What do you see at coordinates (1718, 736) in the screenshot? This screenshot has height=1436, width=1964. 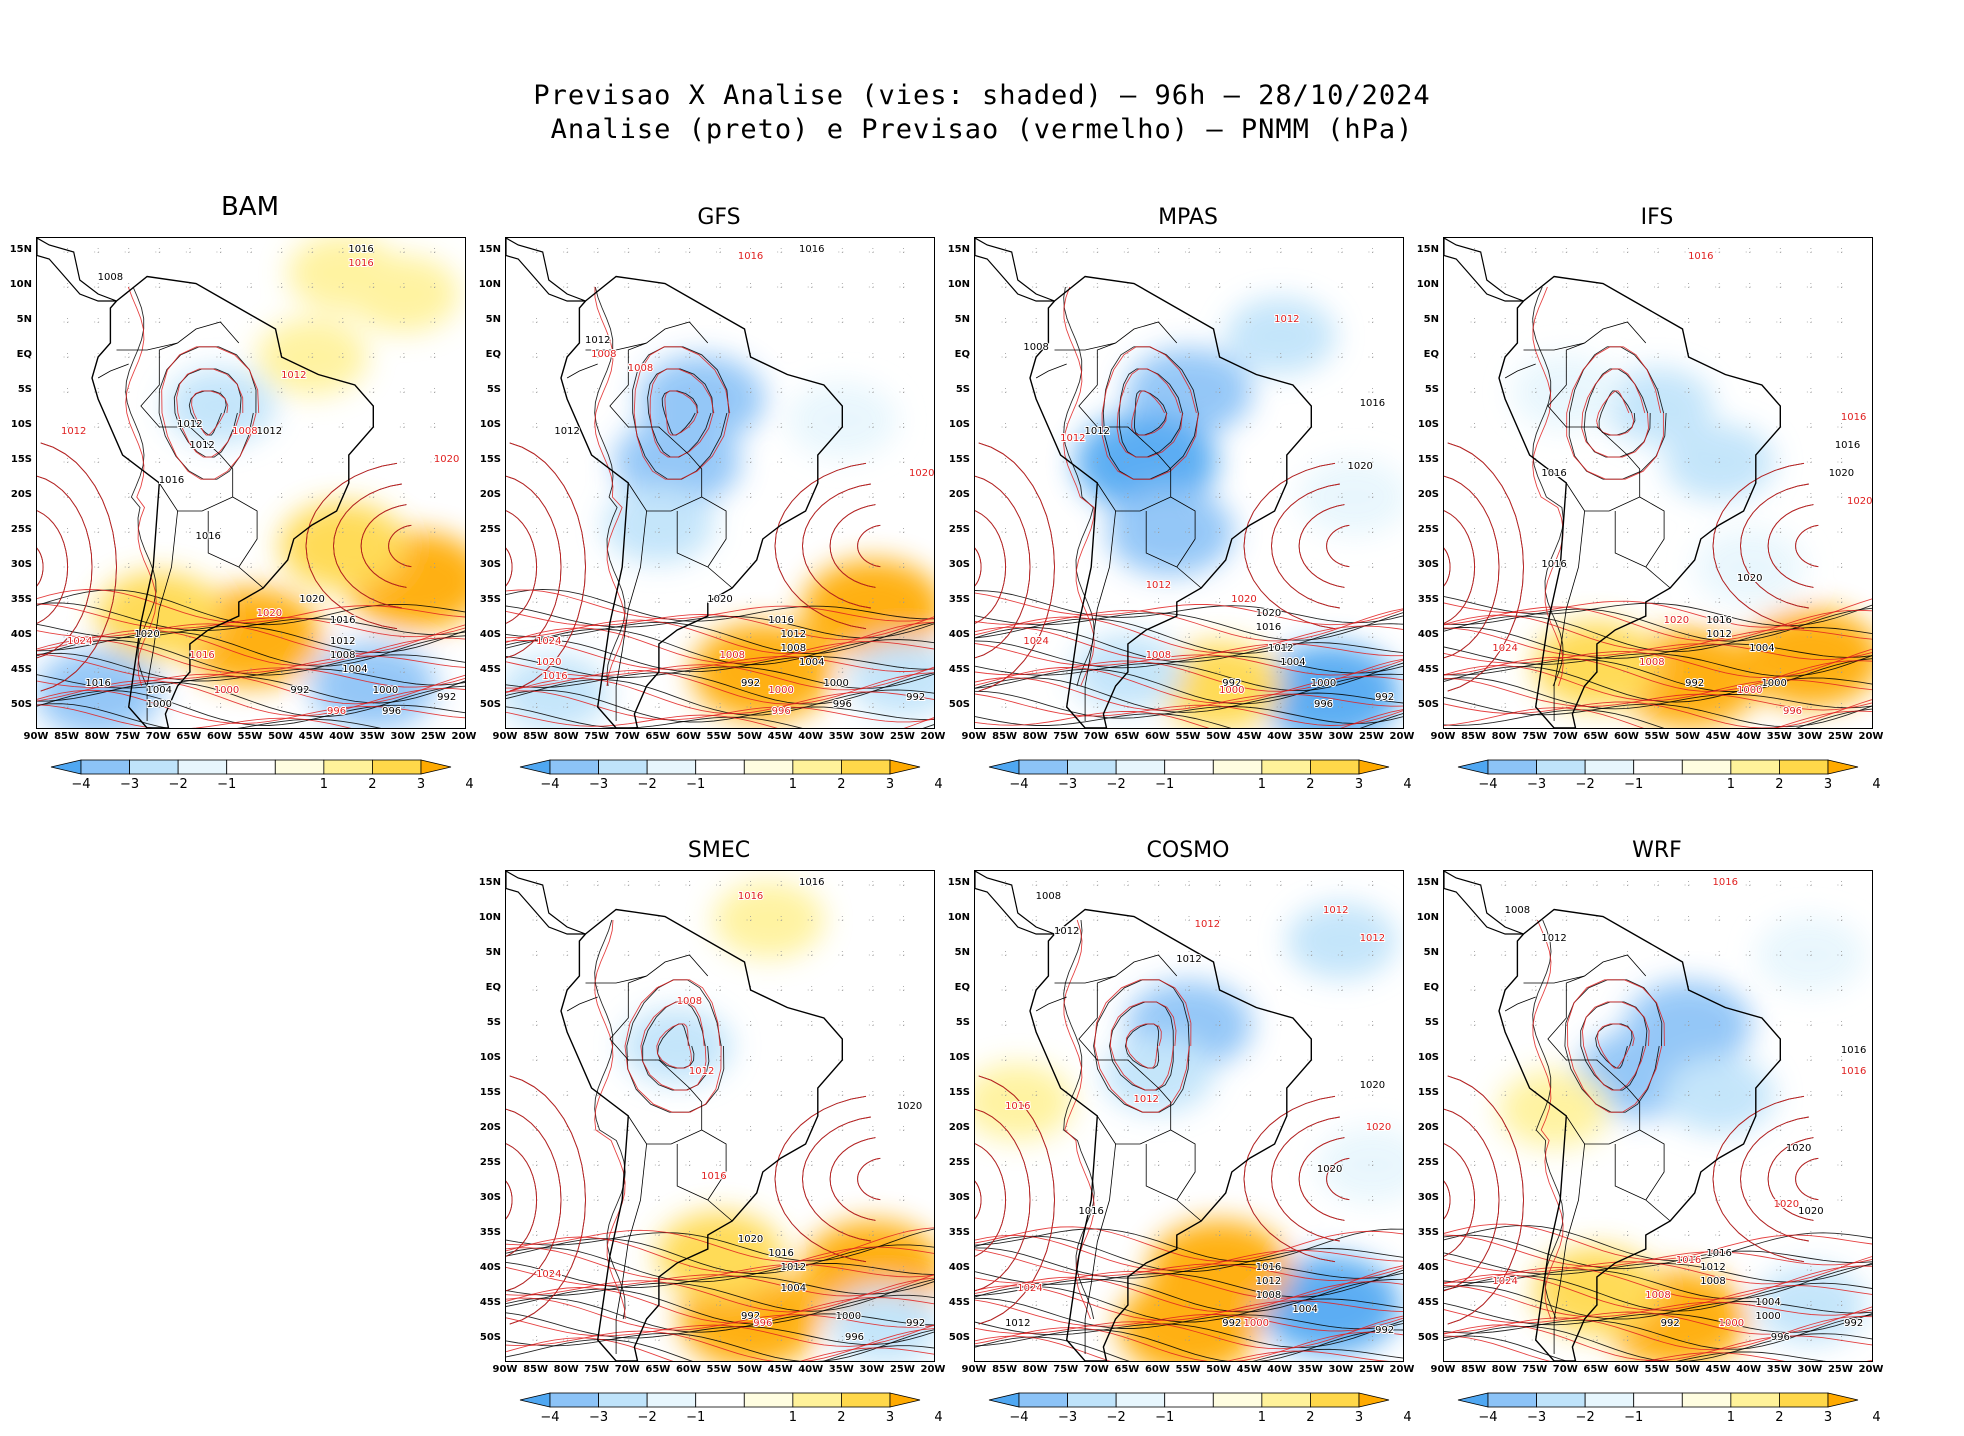 I see `lon-tick-label: 45W` at bounding box center [1718, 736].